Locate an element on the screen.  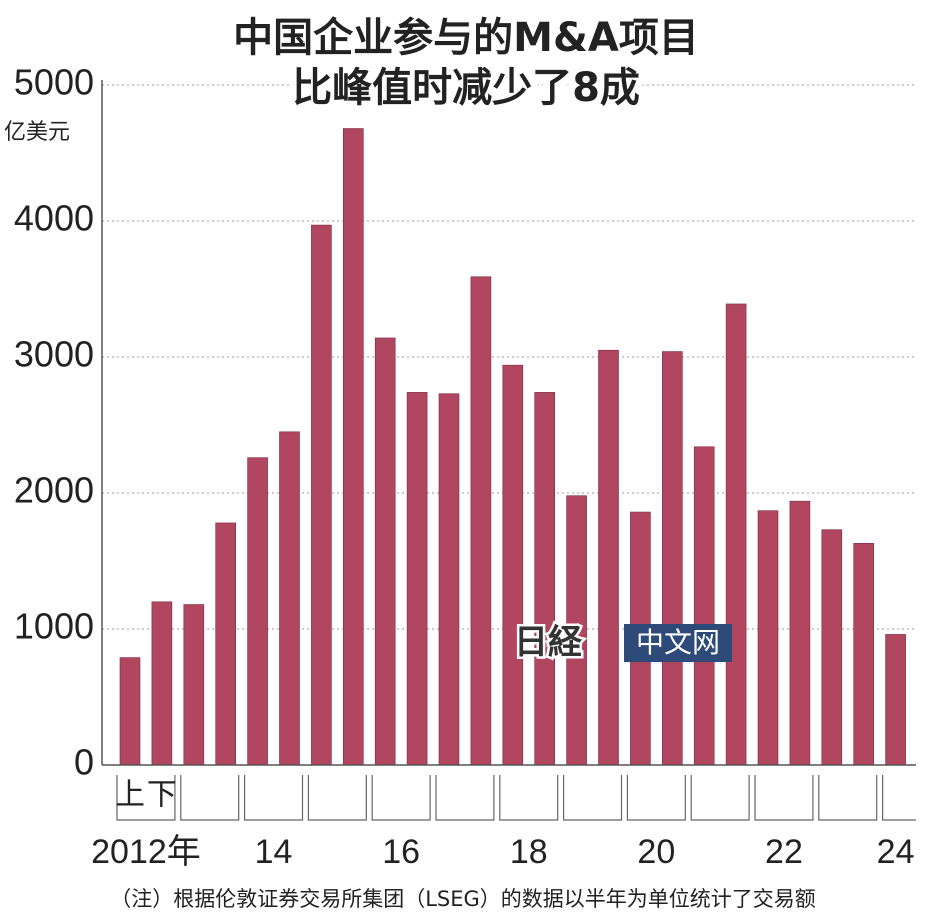
half-label: 下 is located at coordinates (162, 795).